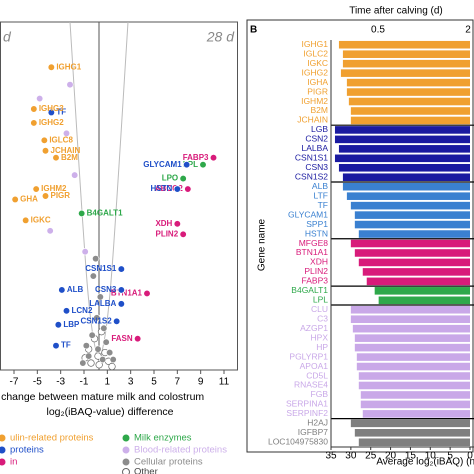  Describe the element at coordinates (320, 186) in the screenshot. I see `gene-label: ALB` at that location.